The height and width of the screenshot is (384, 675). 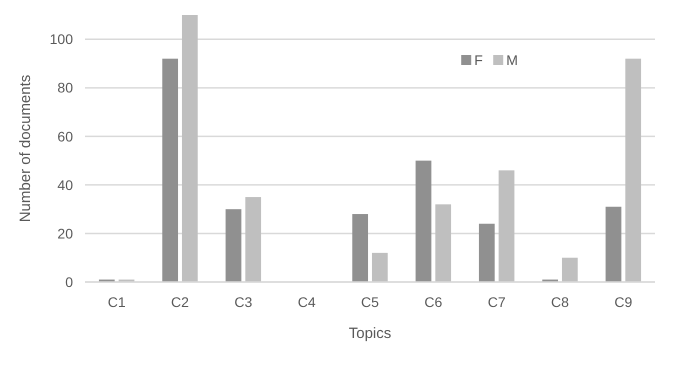 What do you see at coordinates (180, 302) in the screenshot?
I see `x-tick-label: C2` at bounding box center [180, 302].